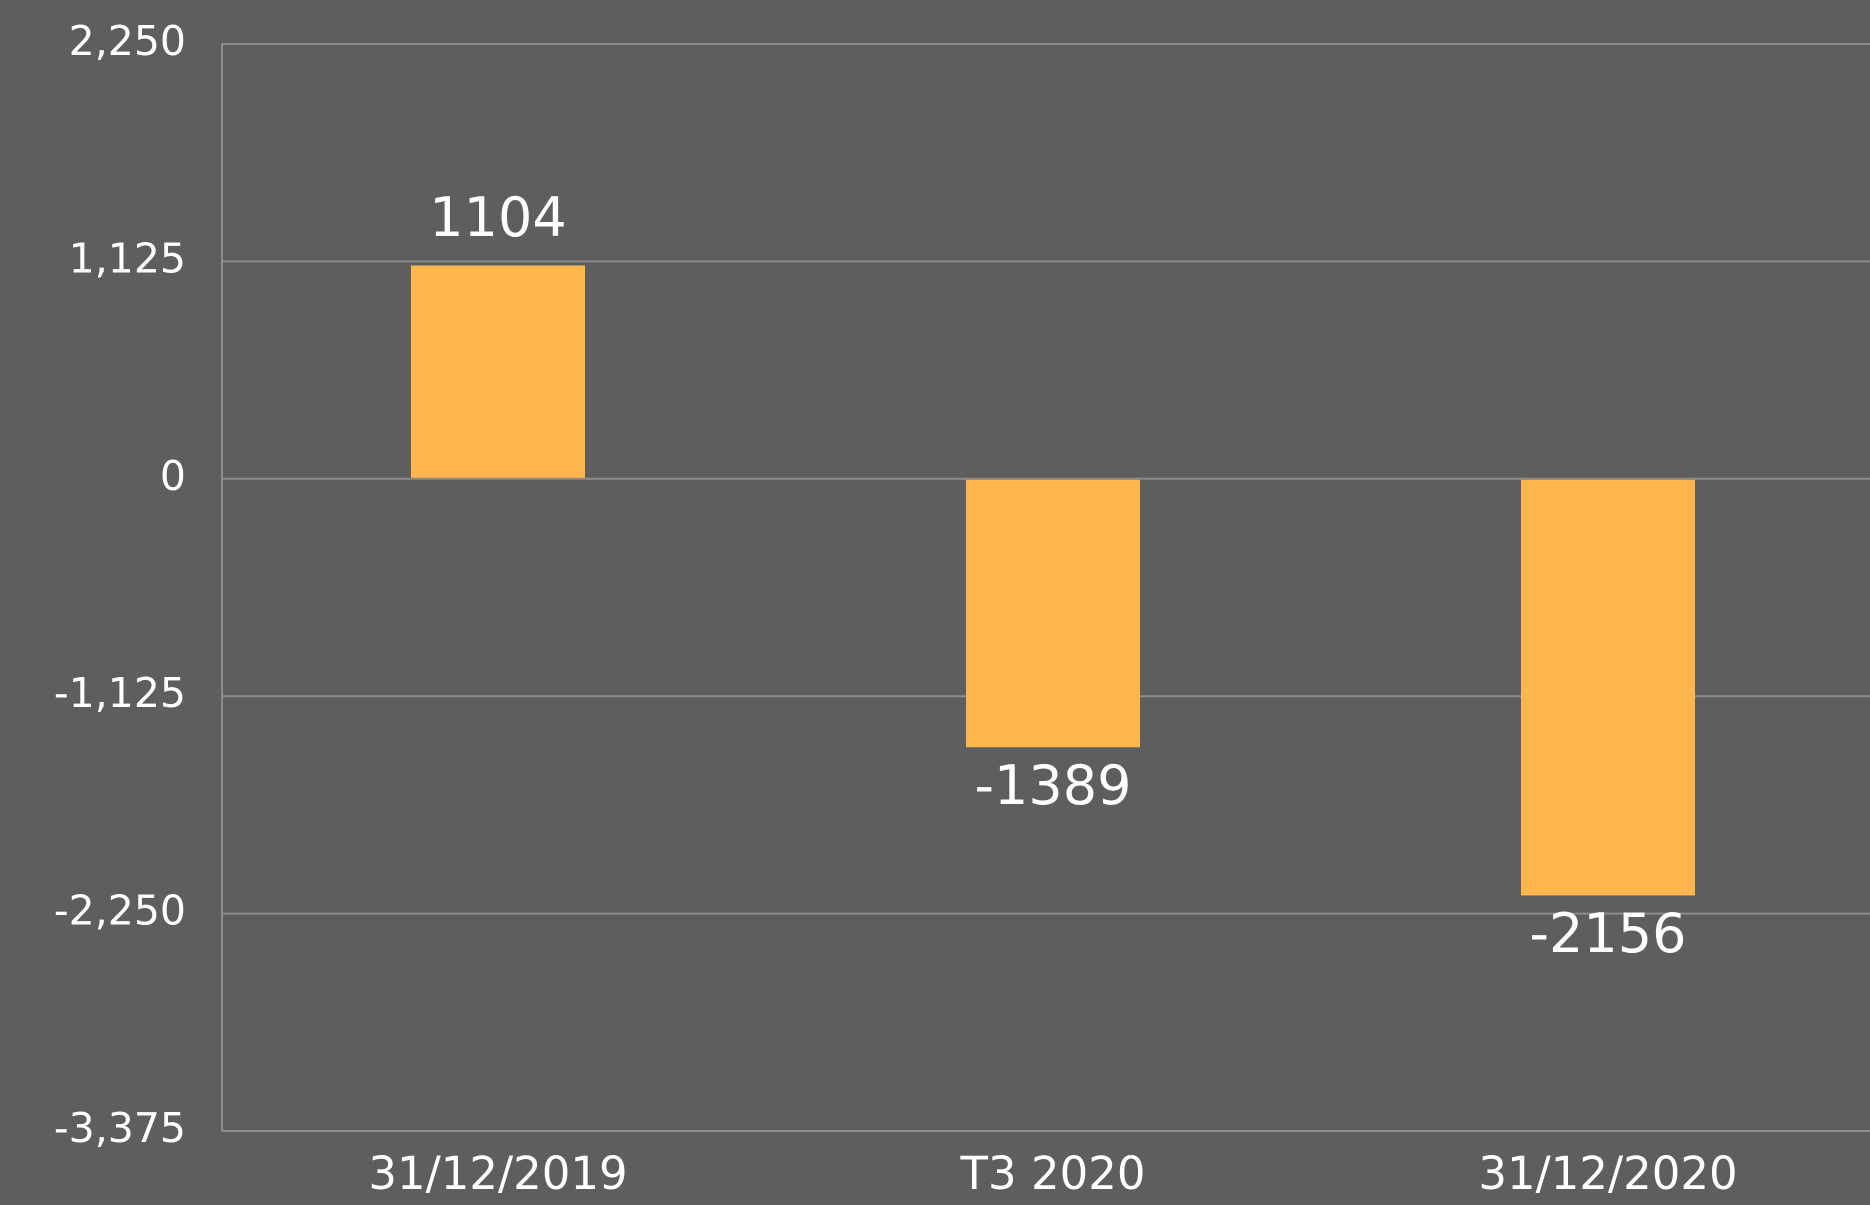 Image resolution: width=1870 pixels, height=1205 pixels. Describe the element at coordinates (1053, 785) in the screenshot. I see `data-label: -1389` at that location.